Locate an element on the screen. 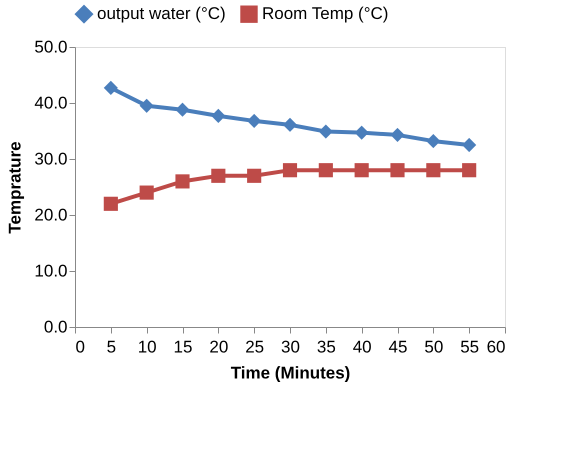 This screenshot has width=582, height=463. y-axis-title: Temprature is located at coordinates (14, 187).